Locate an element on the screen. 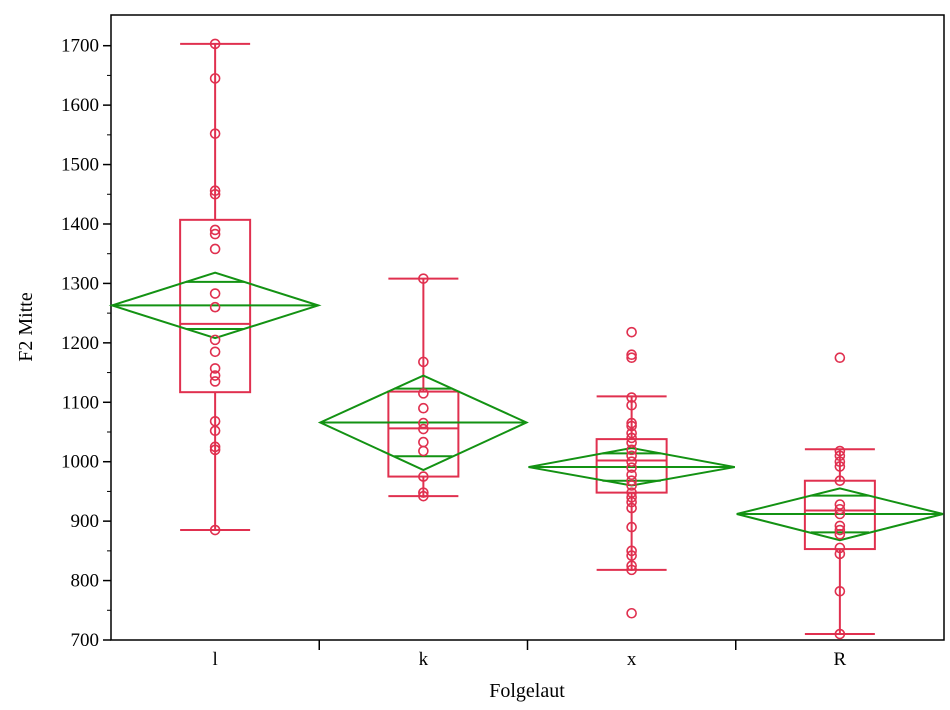  y-tick-label: 1600 is located at coordinates (80, 105).